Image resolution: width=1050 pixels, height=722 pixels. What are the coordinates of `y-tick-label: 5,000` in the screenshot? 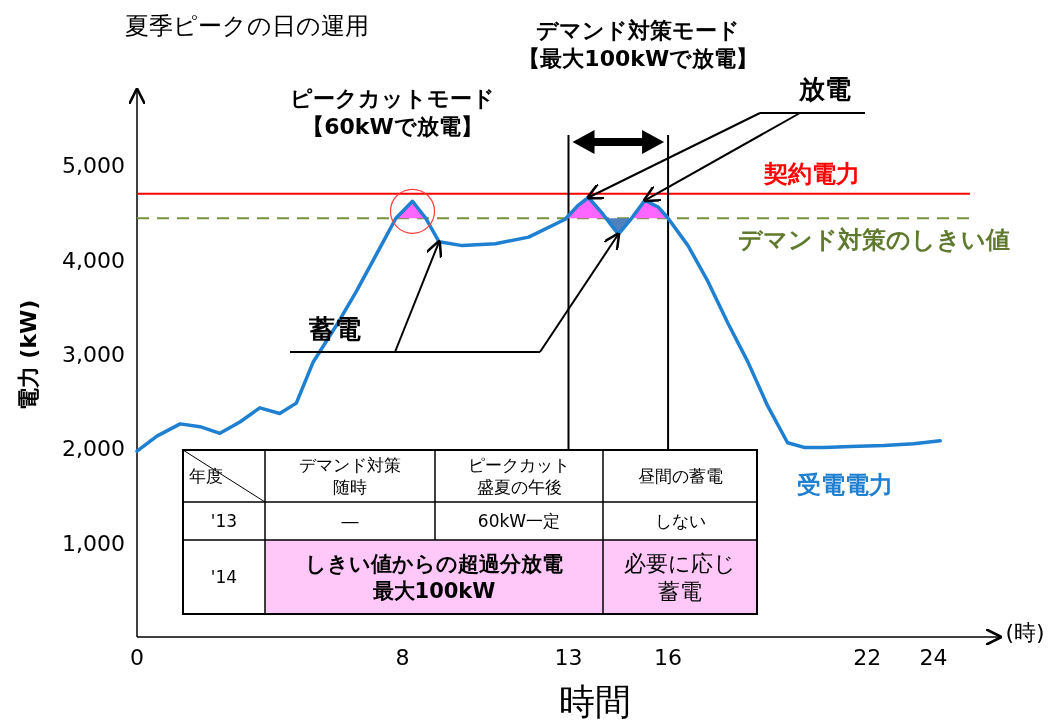 It's located at (93, 166).